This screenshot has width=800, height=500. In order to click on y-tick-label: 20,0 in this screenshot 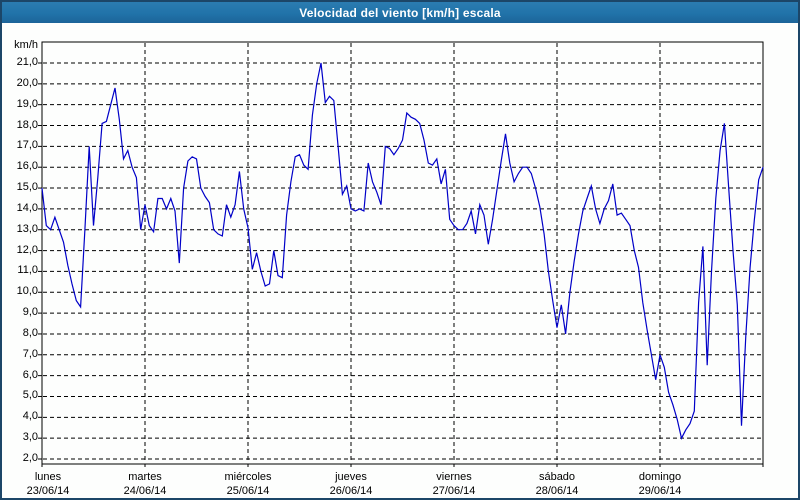, I will do `click(27, 82)`.